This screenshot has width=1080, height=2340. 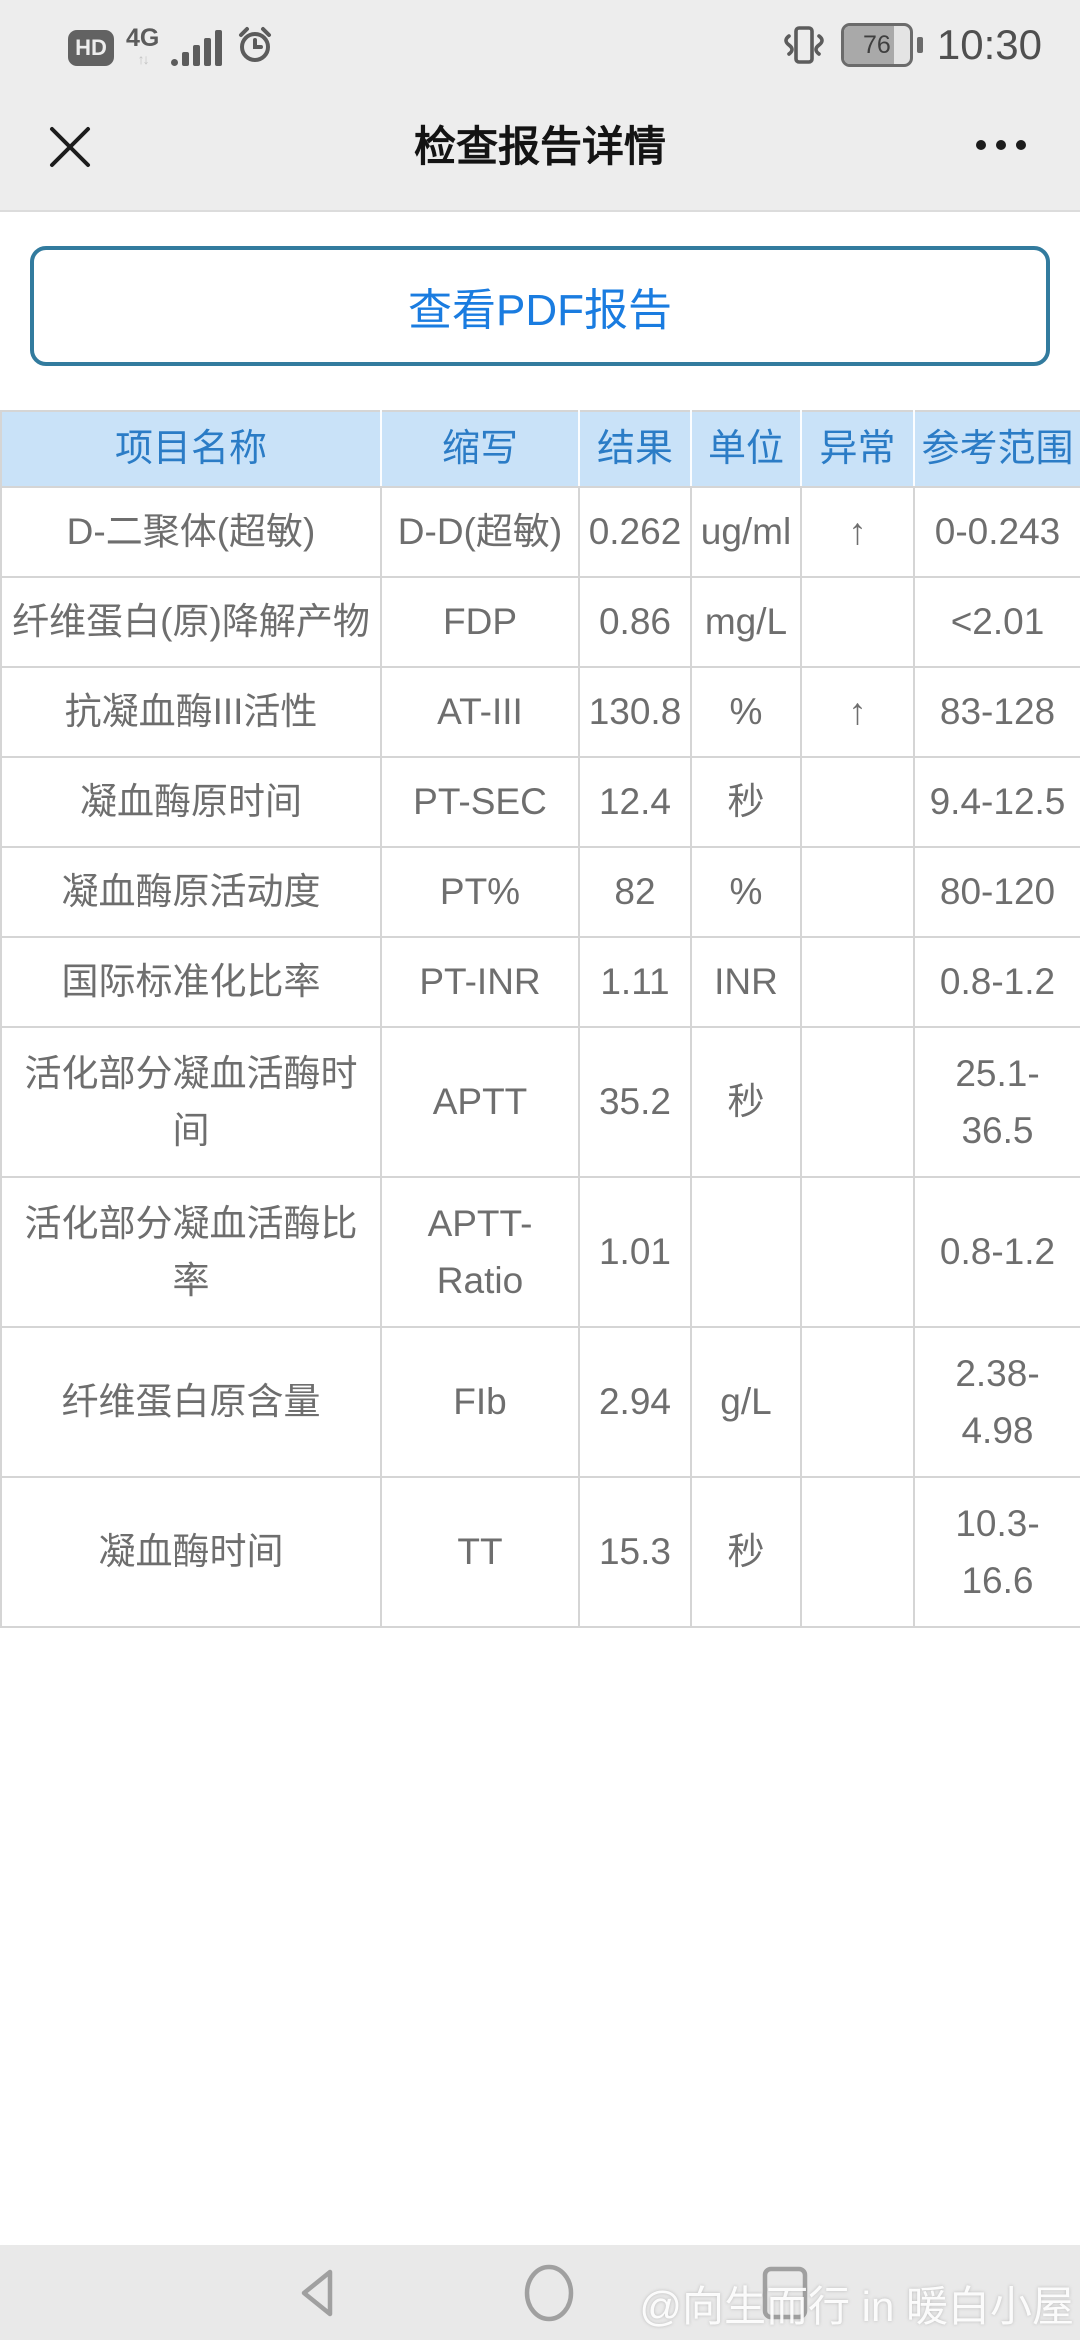 I want to click on network-indicator: 4G ↑↓, so click(x=143, y=45).